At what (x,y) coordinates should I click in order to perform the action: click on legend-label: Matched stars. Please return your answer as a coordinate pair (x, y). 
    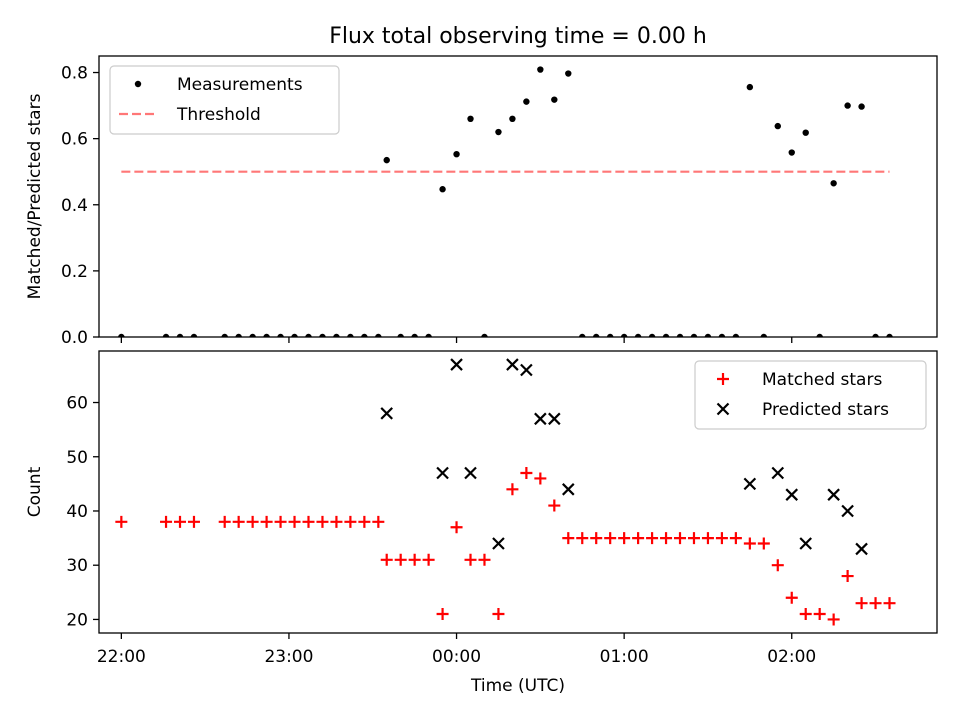
    Looking at the image, I should click on (822, 380).